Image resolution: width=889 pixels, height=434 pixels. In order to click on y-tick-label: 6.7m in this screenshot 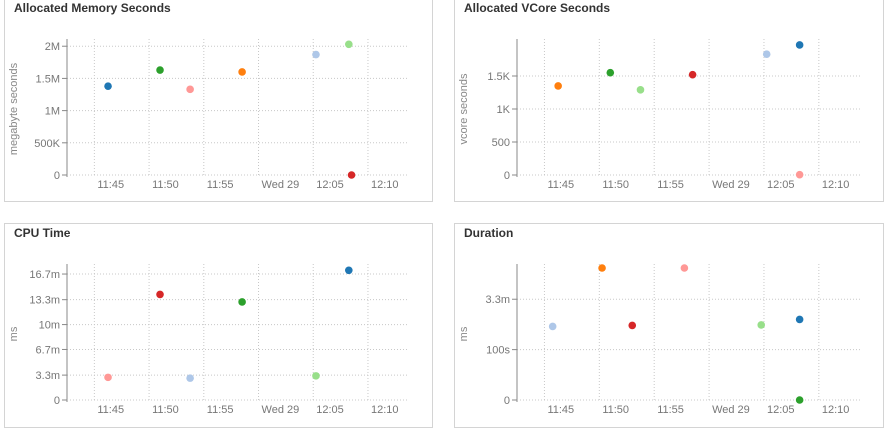, I will do `click(48, 350)`.